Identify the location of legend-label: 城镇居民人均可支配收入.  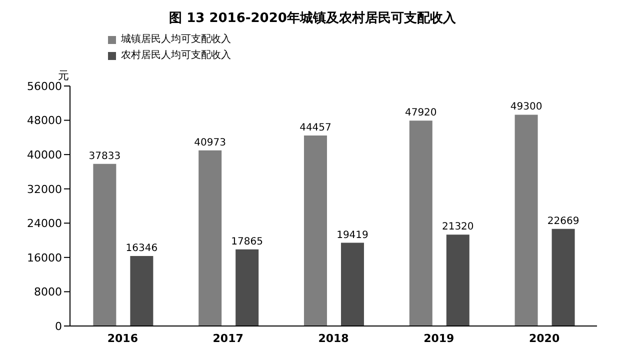
(176, 39).